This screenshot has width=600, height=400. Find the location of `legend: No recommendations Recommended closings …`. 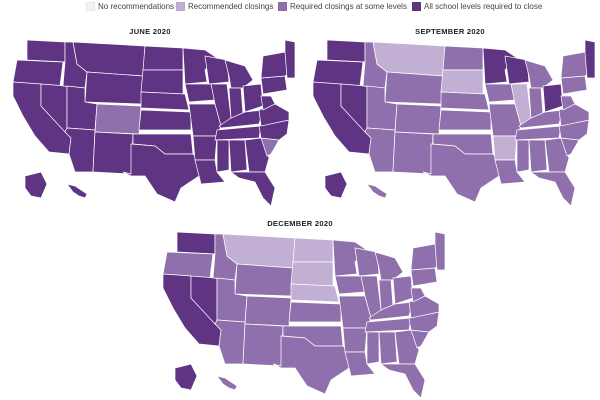

legend: No recommendations Recommended closings … is located at coordinates (300, 7).